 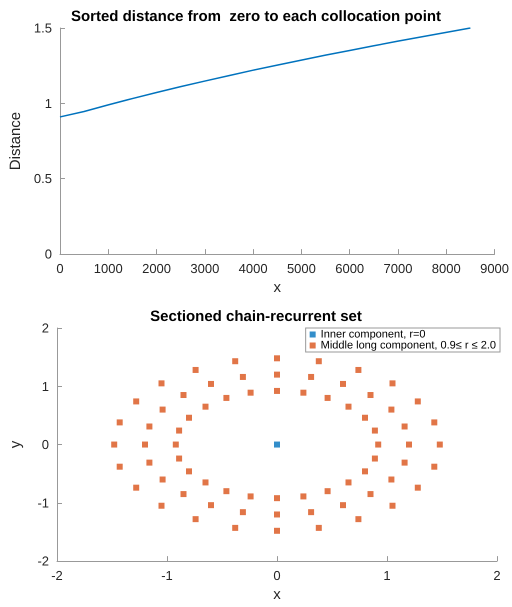 I want to click on x-tick-label: 5000, so click(x=301, y=268).